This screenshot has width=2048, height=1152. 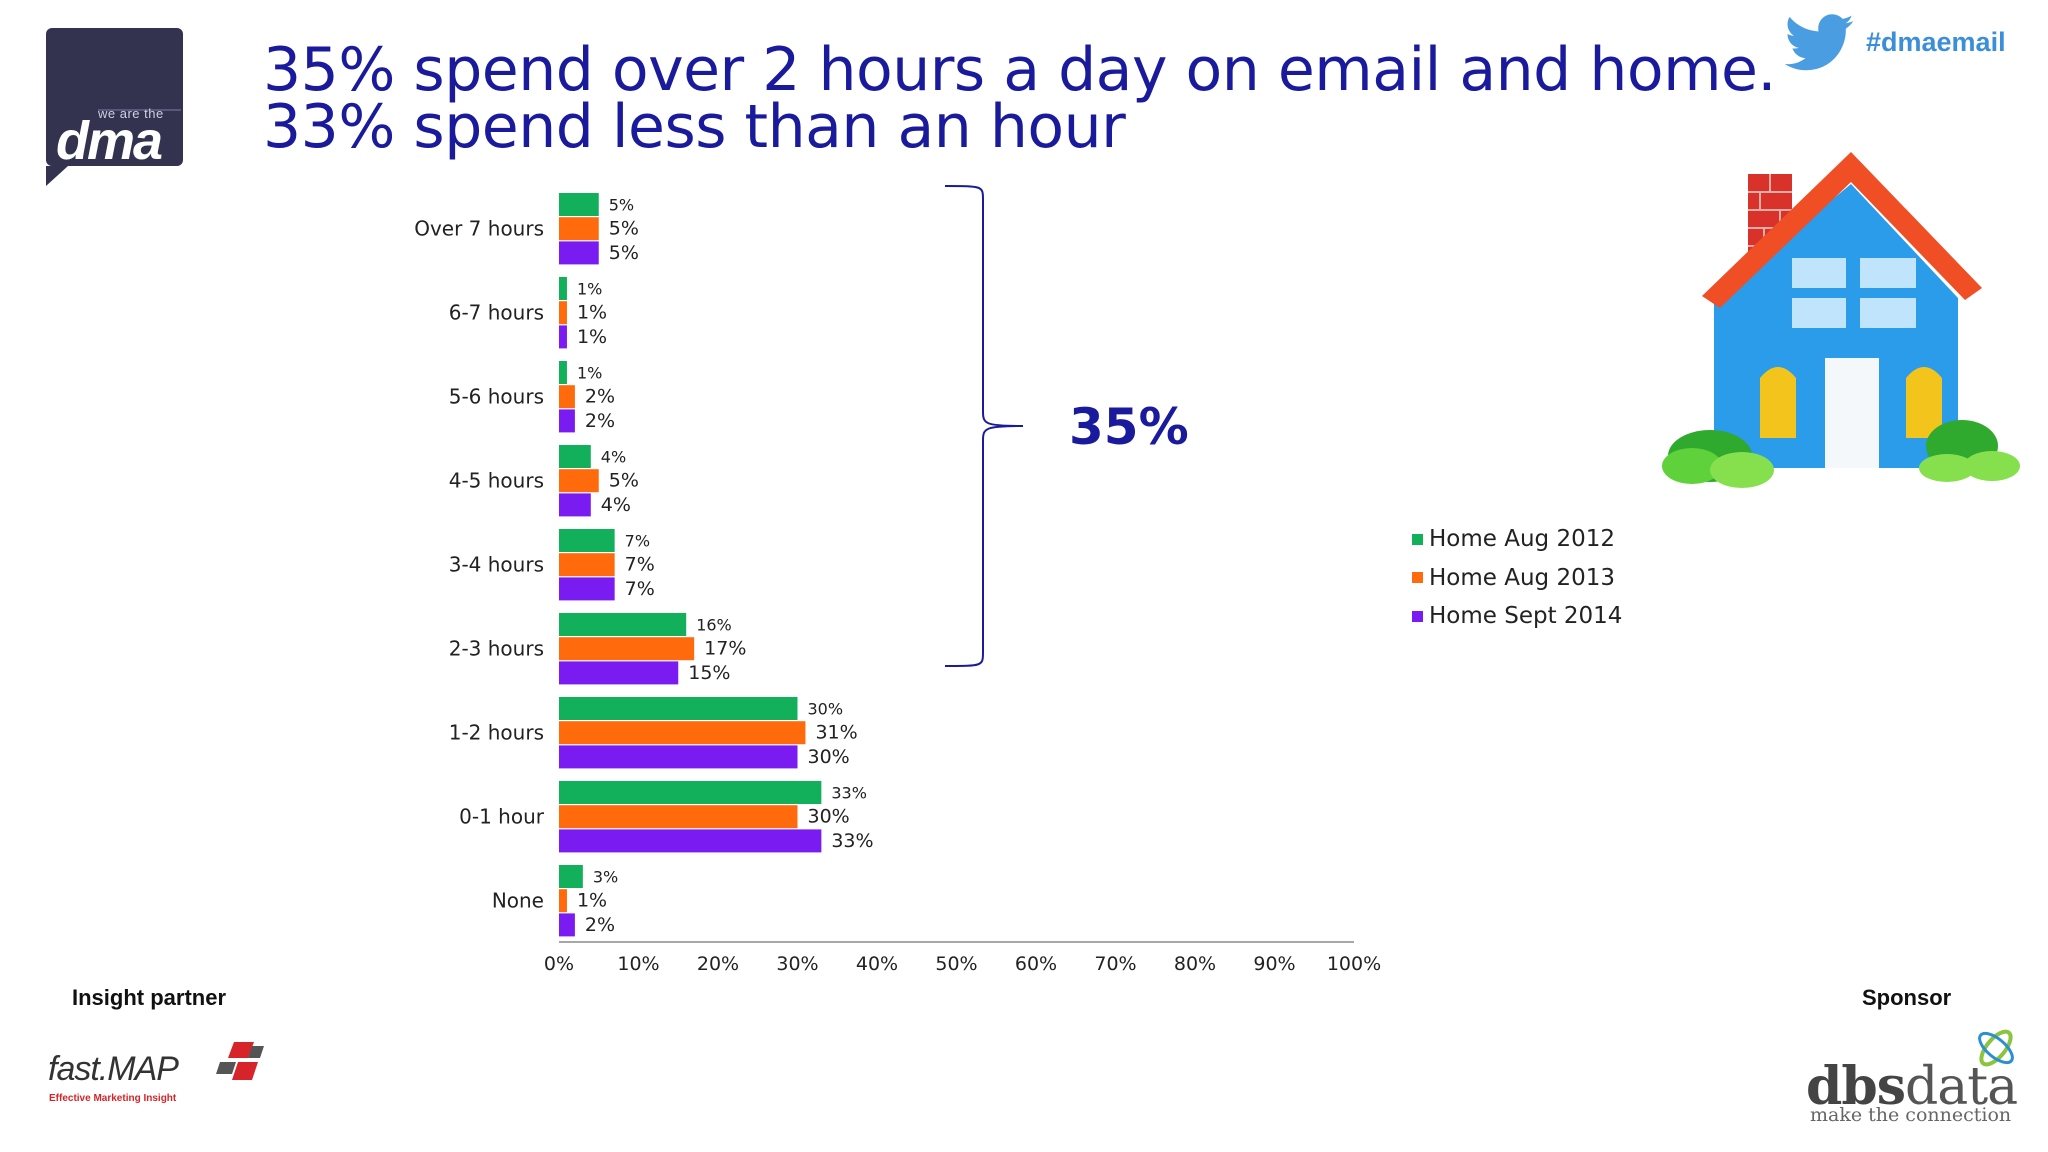 What do you see at coordinates (502, 817) in the screenshot?
I see `category-label: 0-1 hour` at bounding box center [502, 817].